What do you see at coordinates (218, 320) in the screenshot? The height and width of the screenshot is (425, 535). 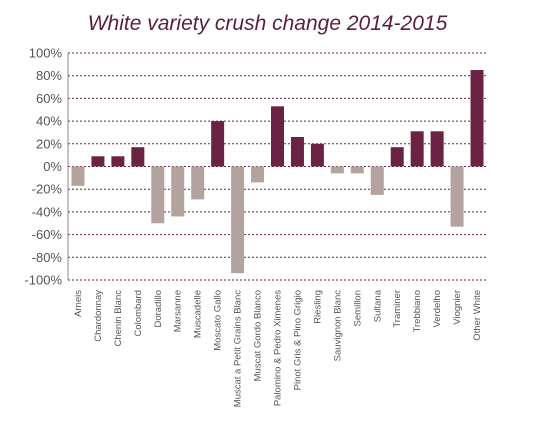 I see `x-tick-label: Moscato Gallo` at bounding box center [218, 320].